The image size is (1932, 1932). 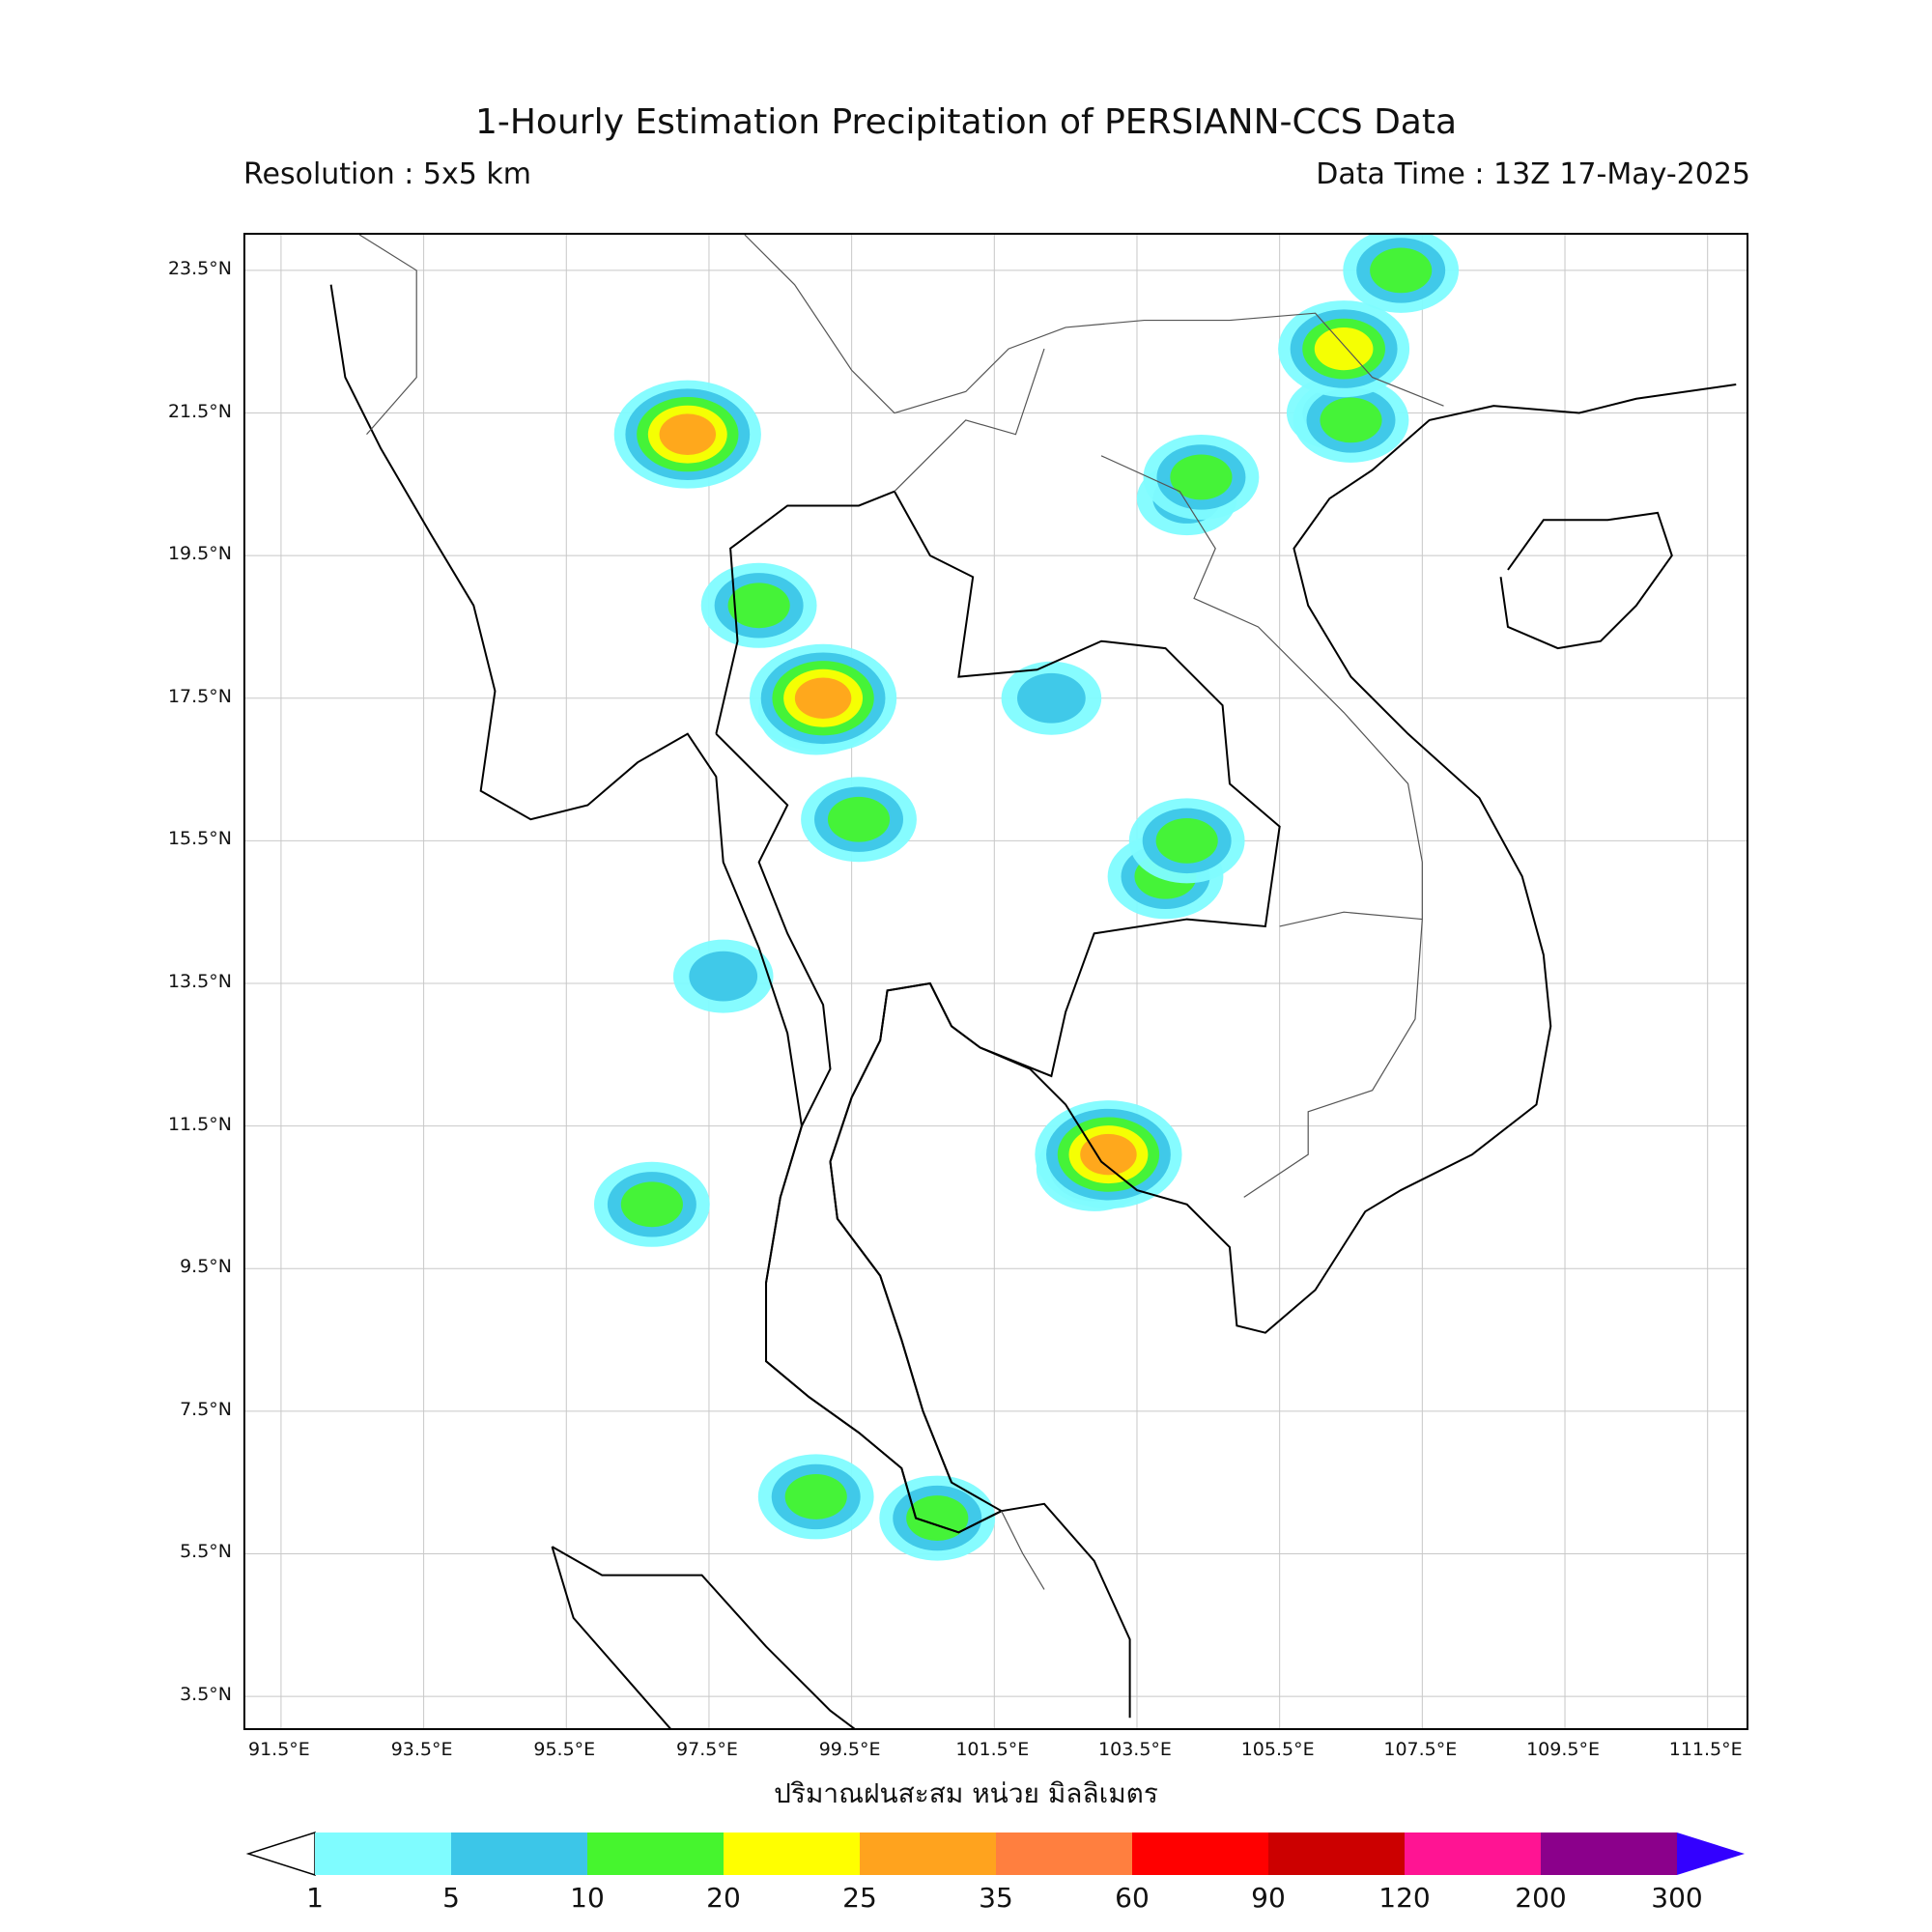 What do you see at coordinates (1268, 1898) in the screenshot?
I see `colorbar-tick-label: 90` at bounding box center [1268, 1898].